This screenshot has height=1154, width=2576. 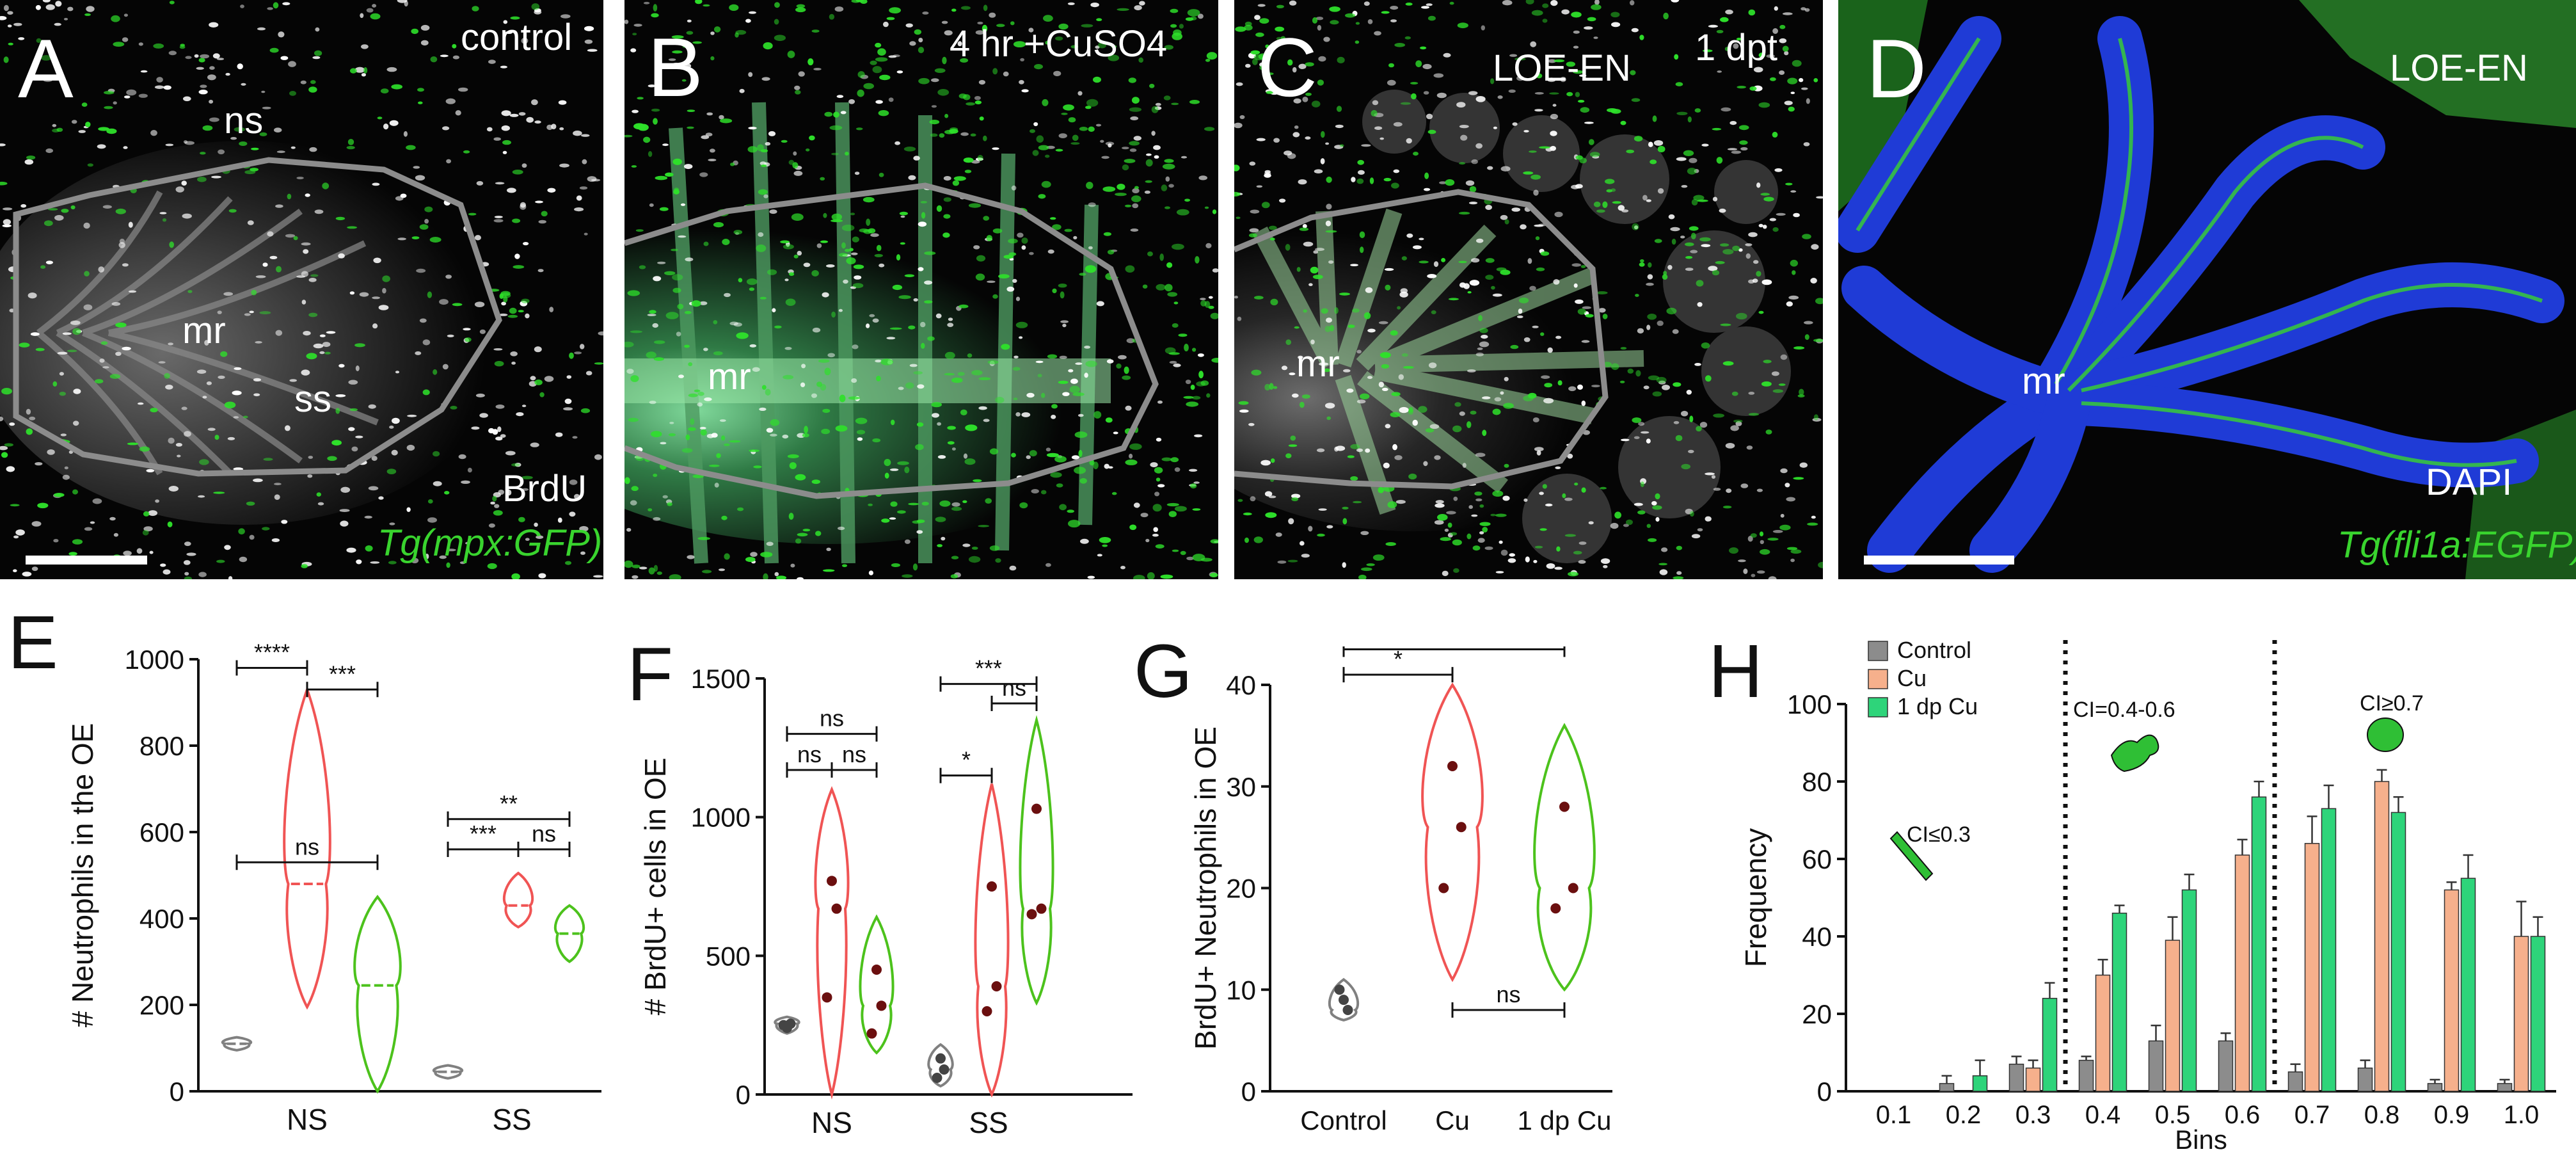 I want to click on bar-1-dp-cu, so click(x=2468, y=985).